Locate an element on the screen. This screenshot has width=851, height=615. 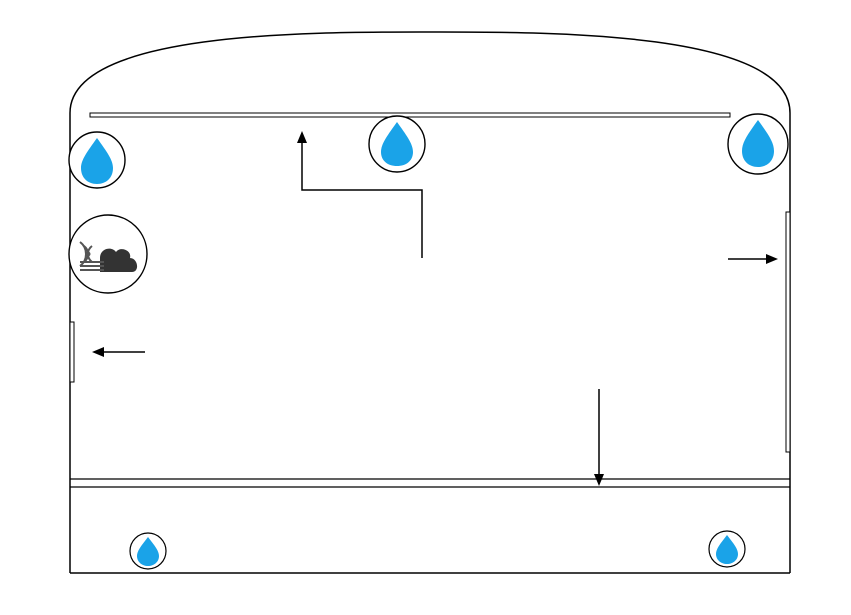
air-humidity-sensor-top is located at coordinates (397, 144).